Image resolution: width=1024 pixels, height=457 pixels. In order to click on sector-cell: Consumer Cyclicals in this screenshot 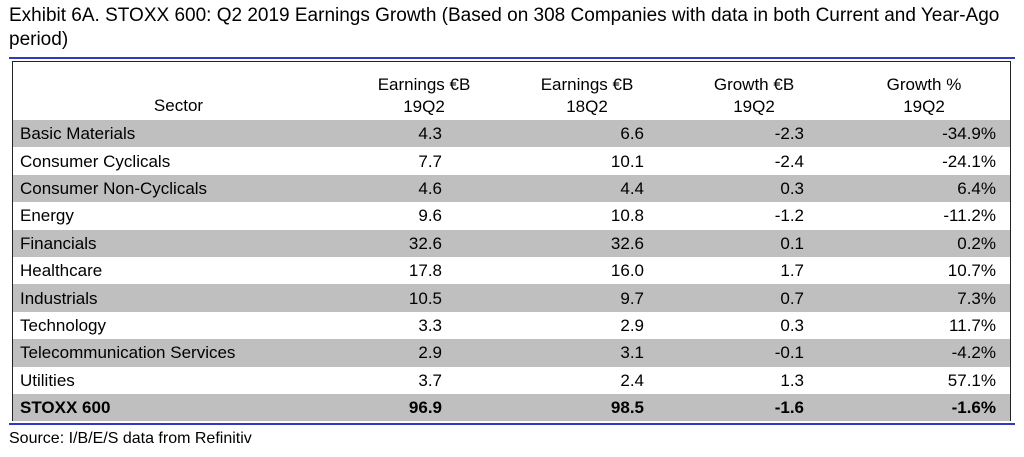, I will do `click(95, 161)`.